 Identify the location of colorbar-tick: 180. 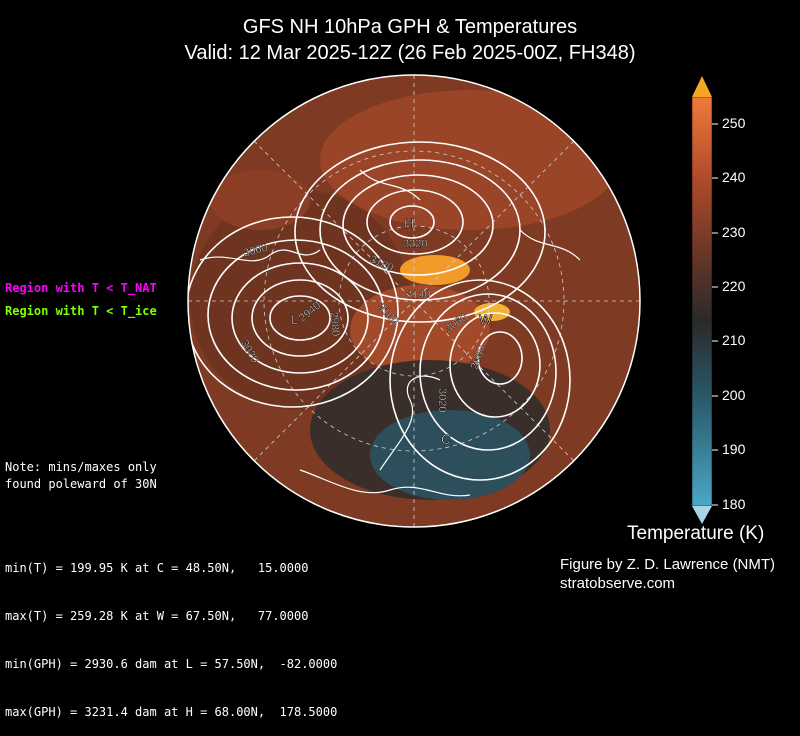
(734, 504).